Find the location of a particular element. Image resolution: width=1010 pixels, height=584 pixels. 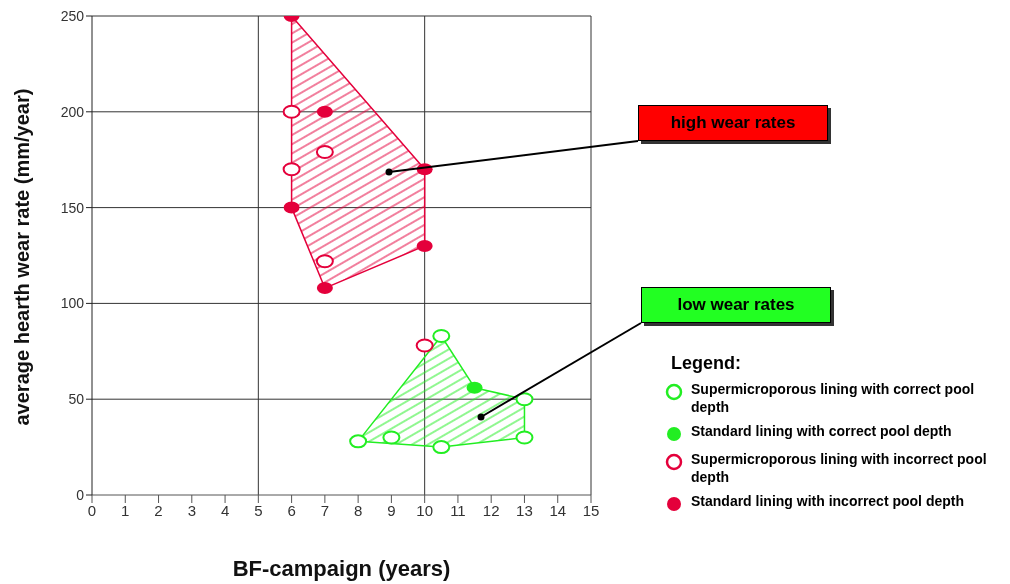

x-tick-label: 0 is located at coordinates (92, 510).